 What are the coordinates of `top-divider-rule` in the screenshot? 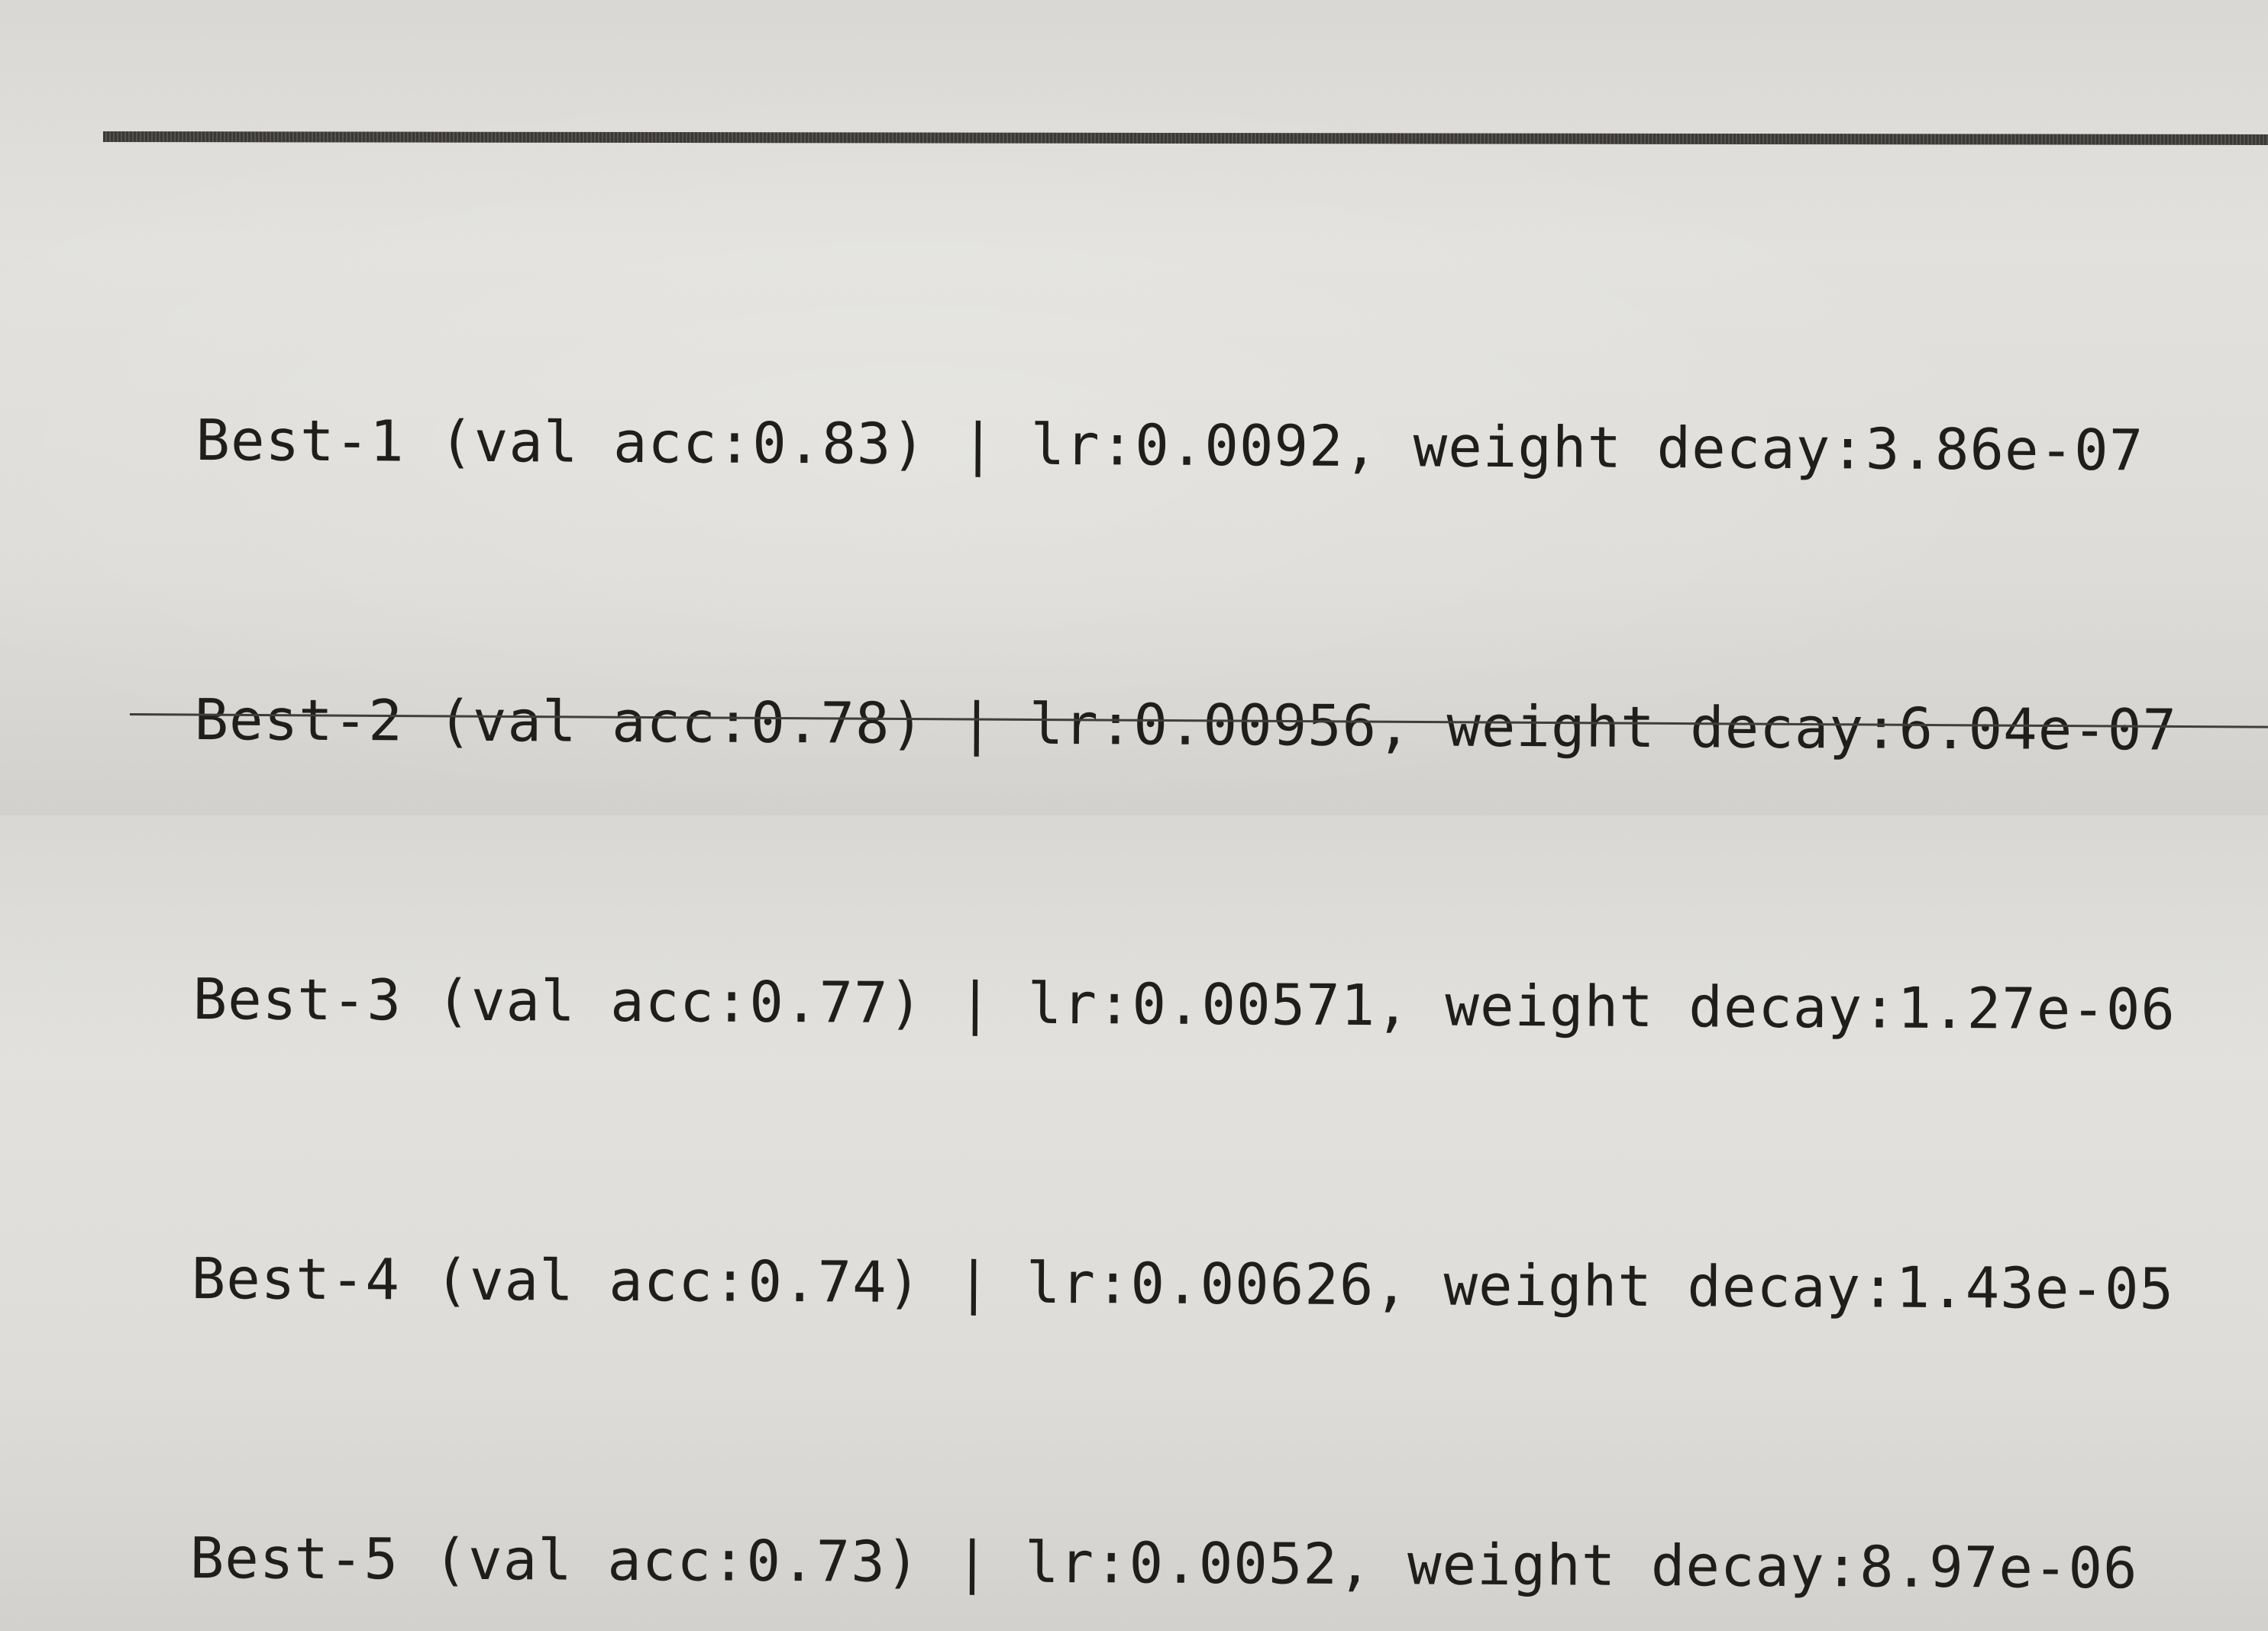 It's located at (1185, 138).